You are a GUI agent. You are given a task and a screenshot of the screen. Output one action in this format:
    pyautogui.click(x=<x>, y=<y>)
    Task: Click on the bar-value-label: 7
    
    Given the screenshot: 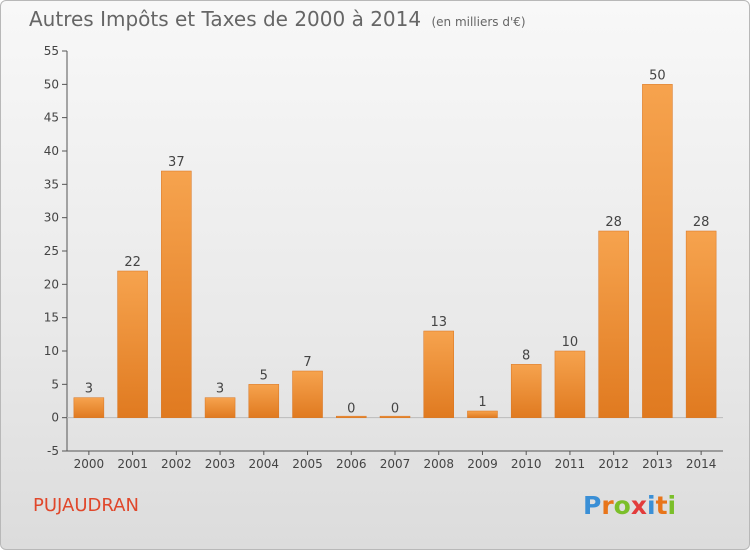 What is the action you would take?
    pyautogui.click(x=307, y=362)
    